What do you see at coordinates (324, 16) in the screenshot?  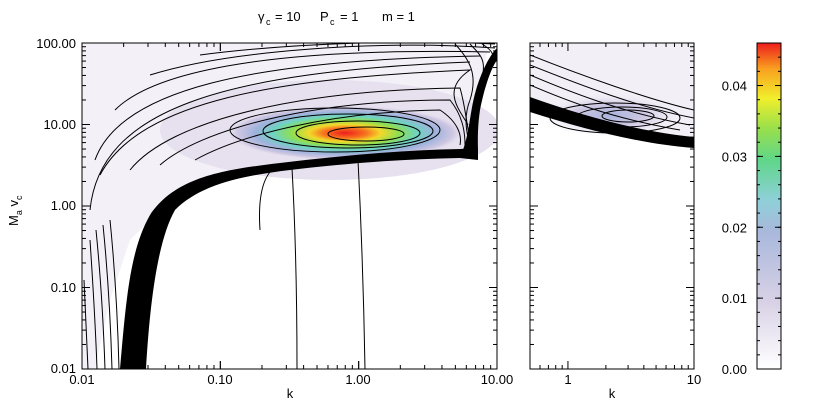 I see `title-p: P` at bounding box center [324, 16].